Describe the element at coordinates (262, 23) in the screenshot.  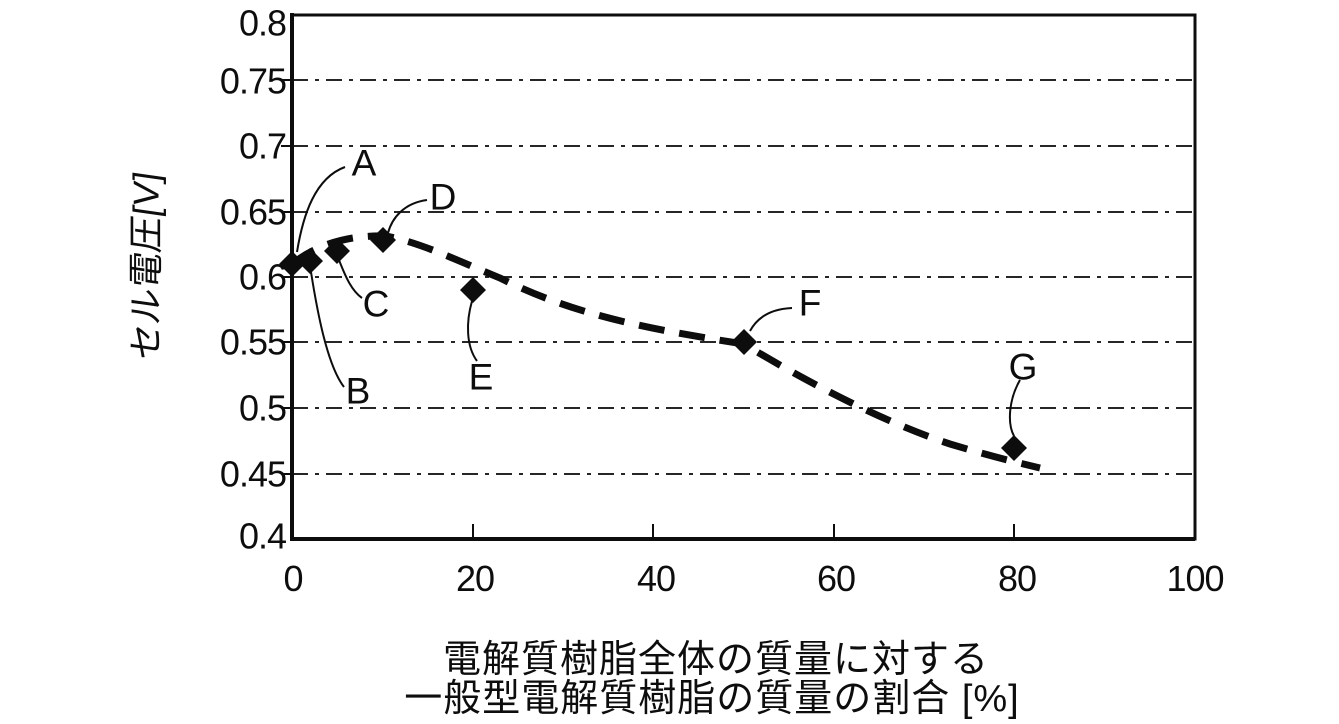
I see `y-tick-label: 0.8` at that location.